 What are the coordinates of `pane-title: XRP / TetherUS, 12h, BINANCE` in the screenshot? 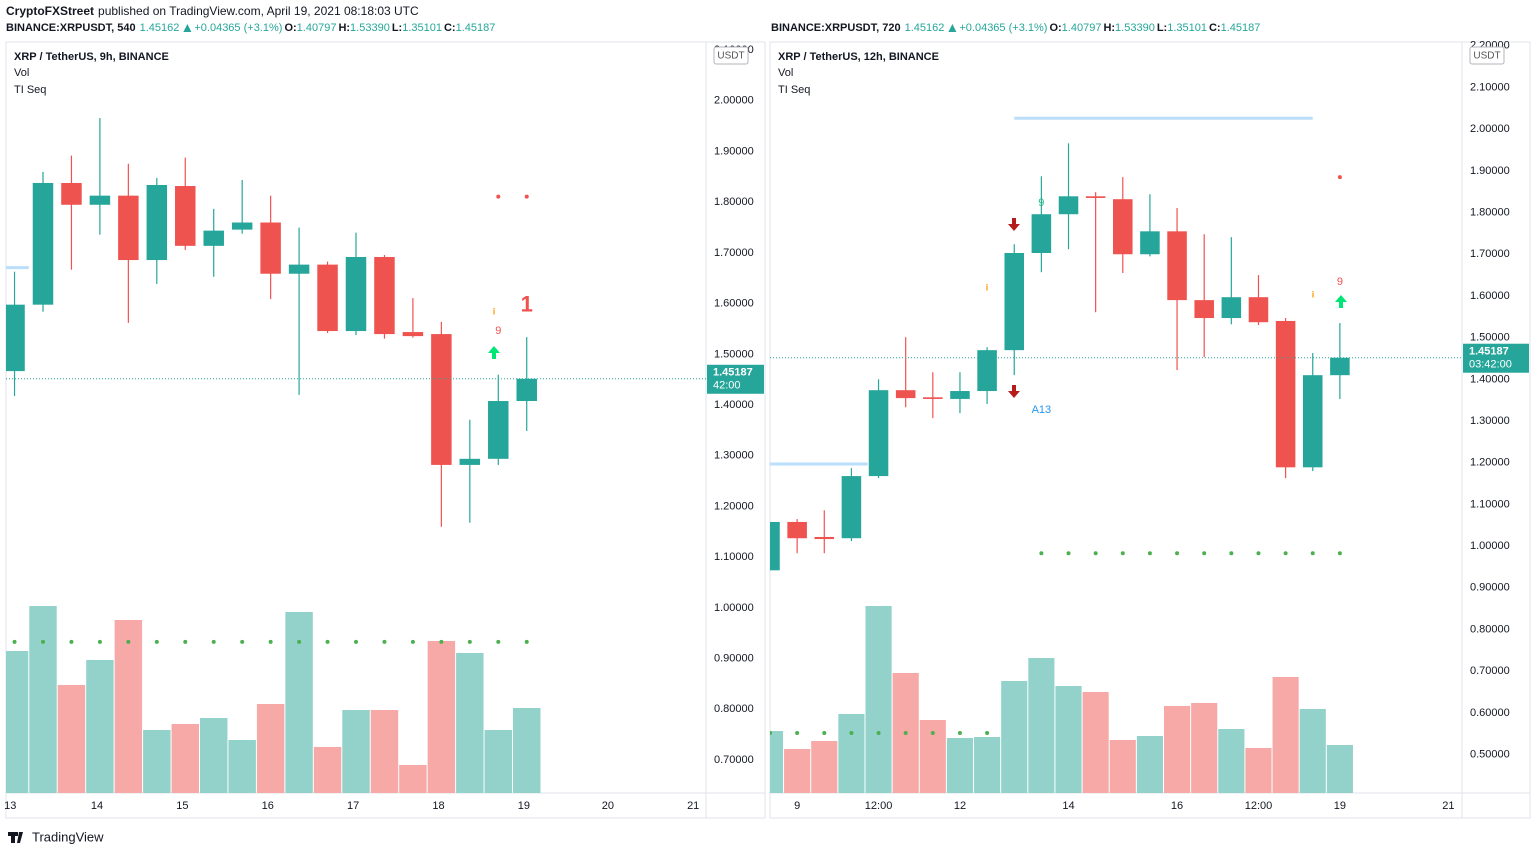 It's located at (858, 57).